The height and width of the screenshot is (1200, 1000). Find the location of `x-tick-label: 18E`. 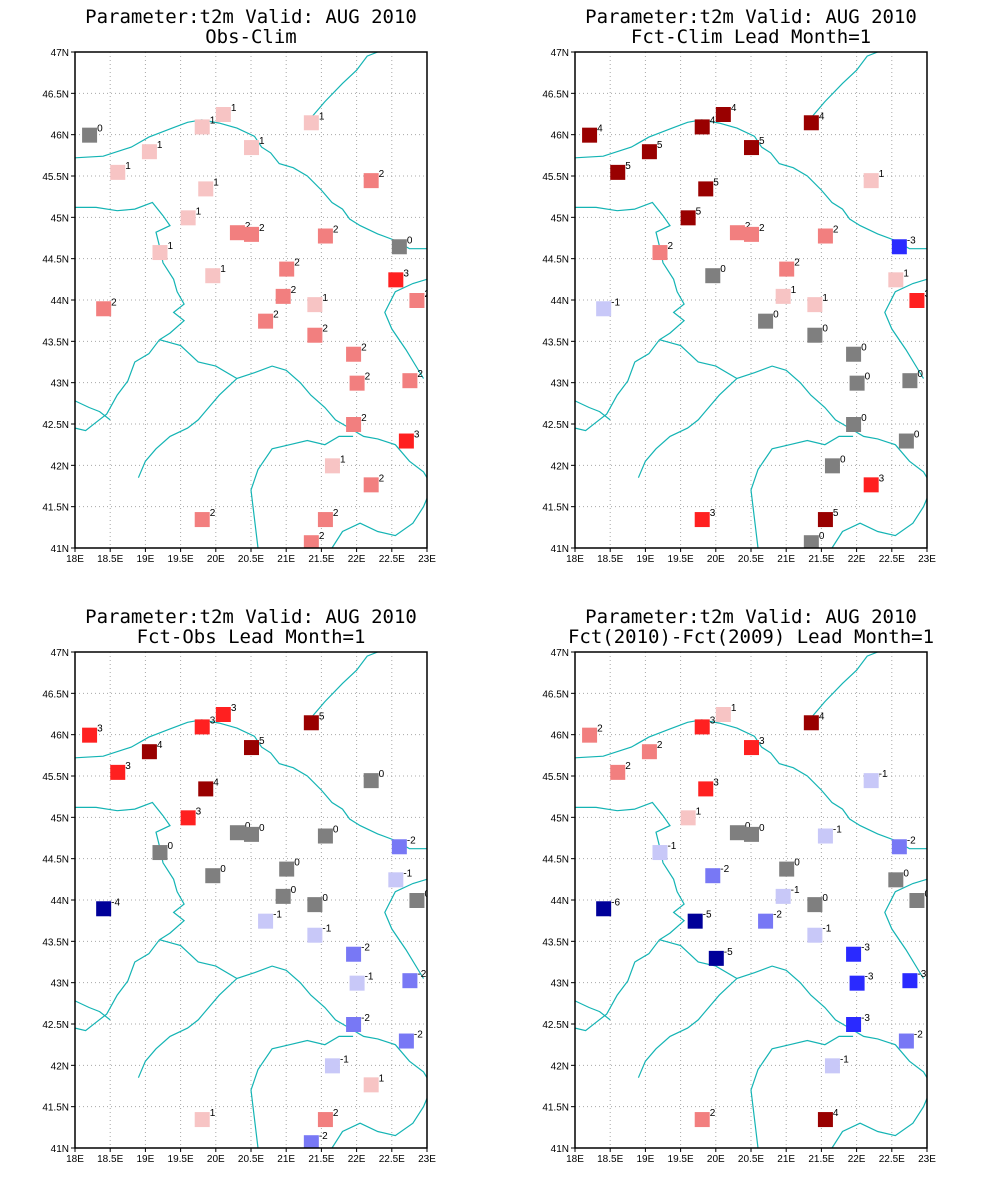

x-tick-label: 18E is located at coordinates (75, 1159).